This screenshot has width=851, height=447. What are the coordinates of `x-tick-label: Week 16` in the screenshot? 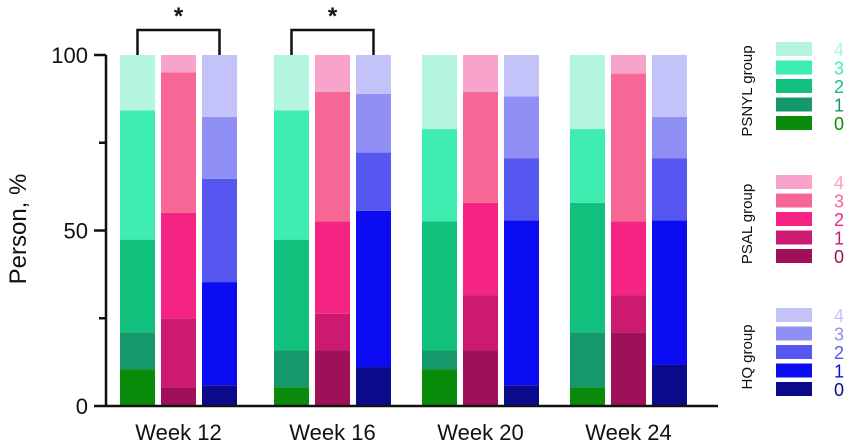 It's located at (332, 432).